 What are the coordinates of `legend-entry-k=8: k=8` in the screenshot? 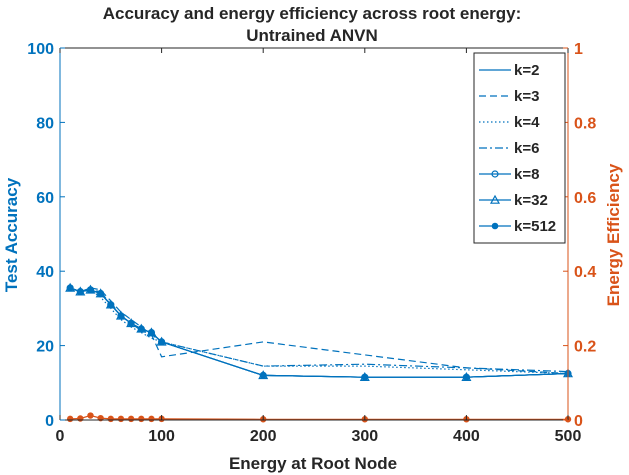 It's located at (526, 174).